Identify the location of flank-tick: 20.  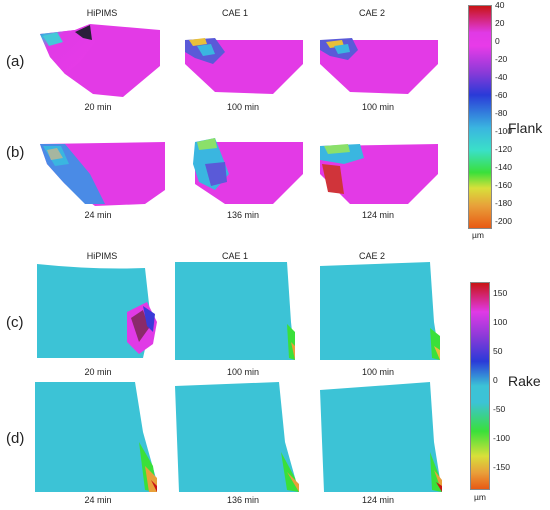
(500, 23).